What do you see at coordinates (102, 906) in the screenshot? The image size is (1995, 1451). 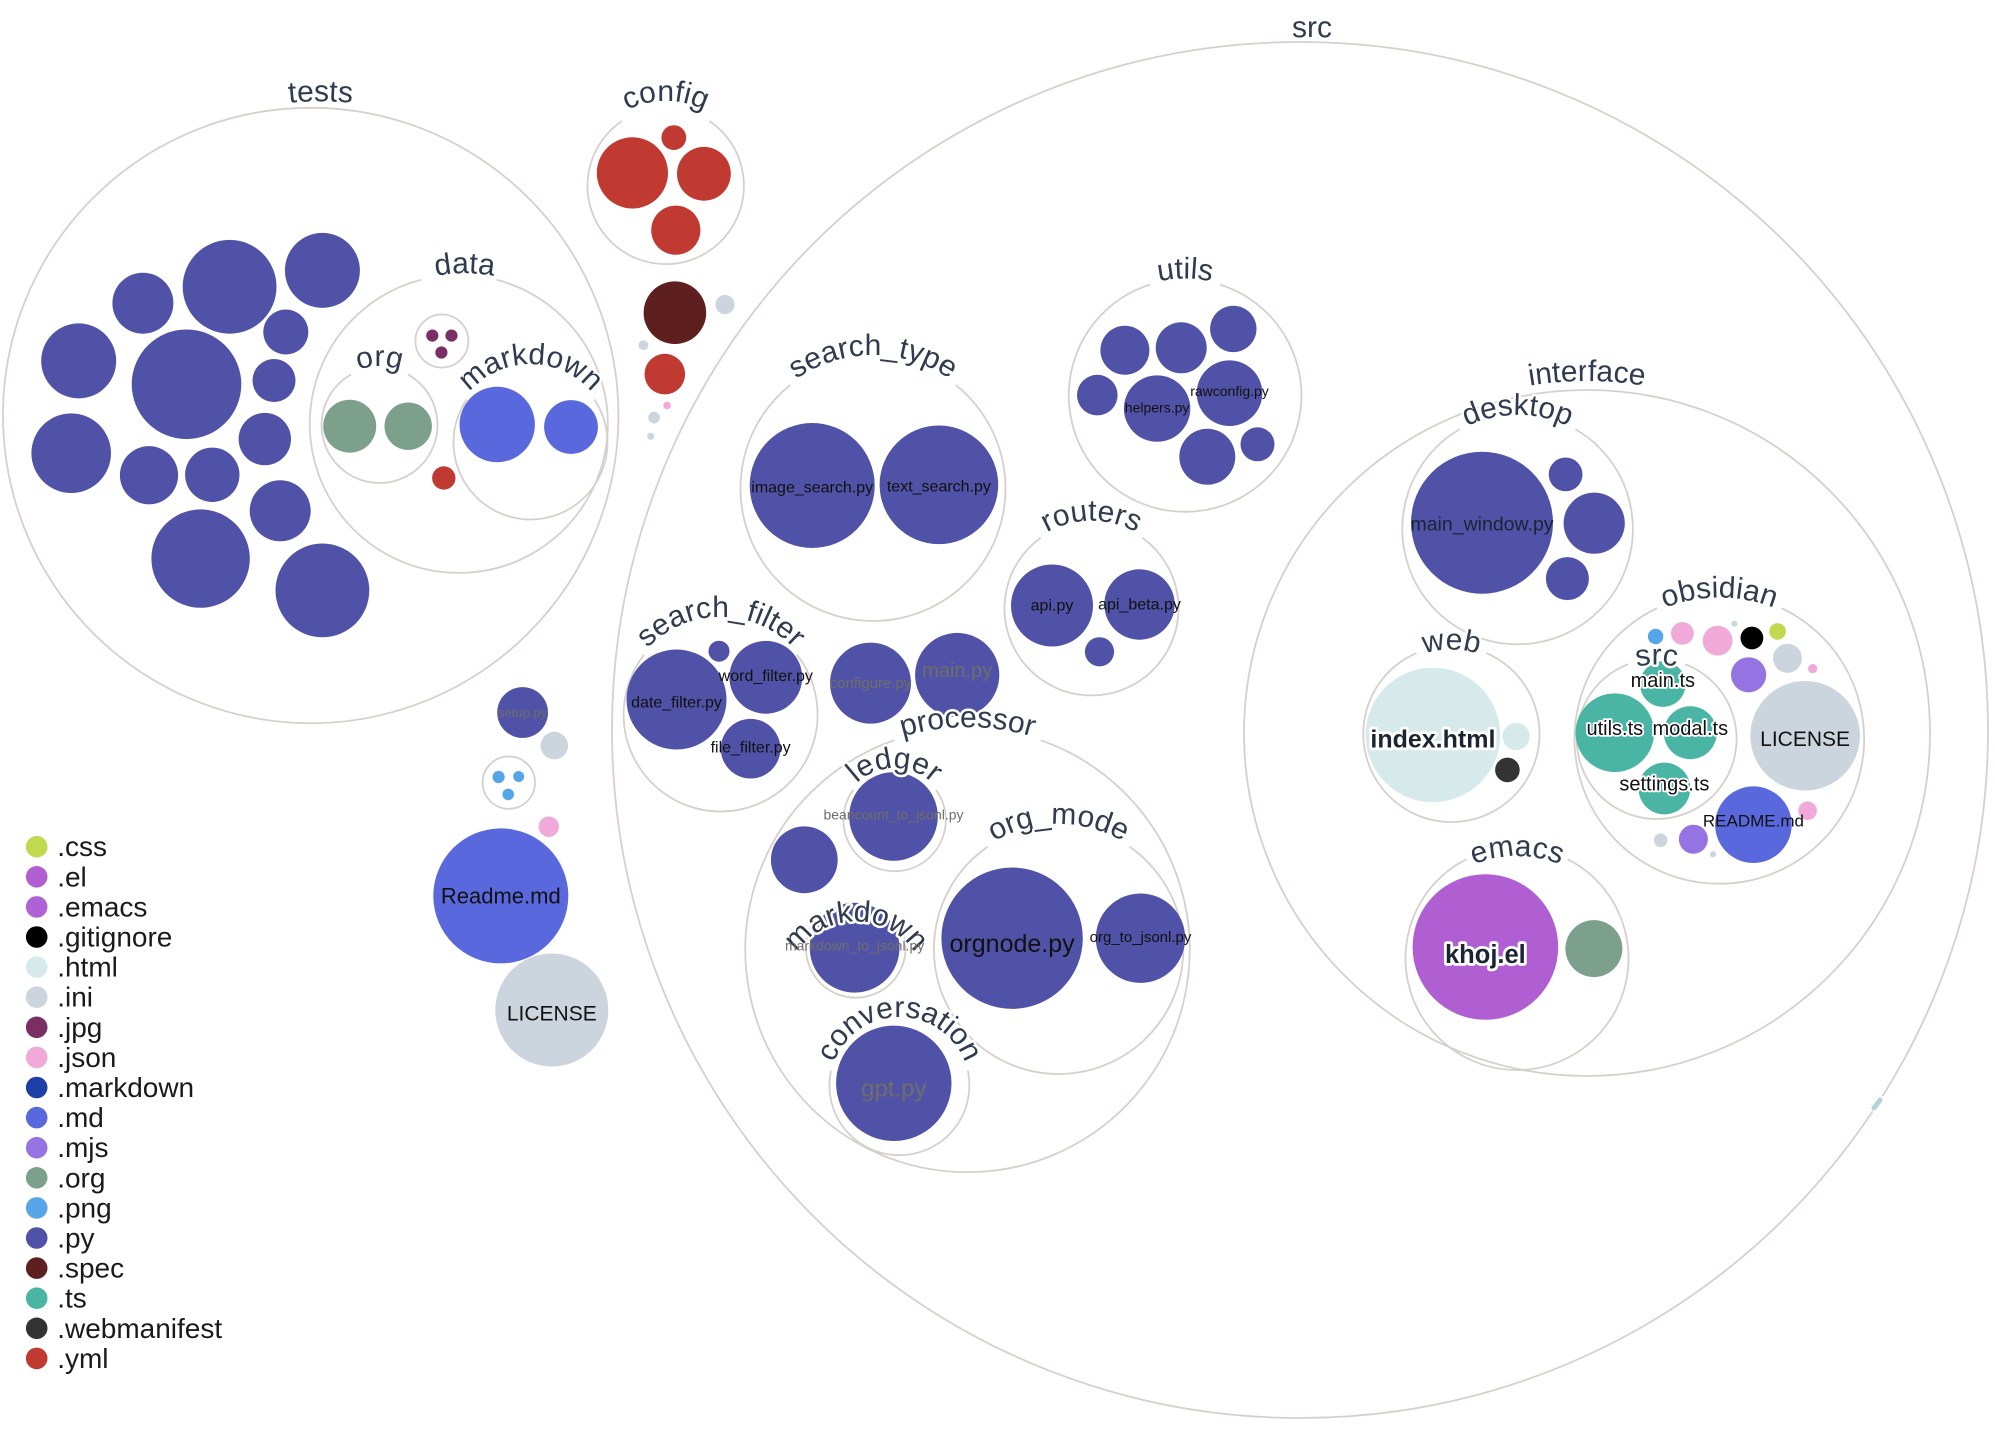 I see `svg-text: .emacs` at bounding box center [102, 906].